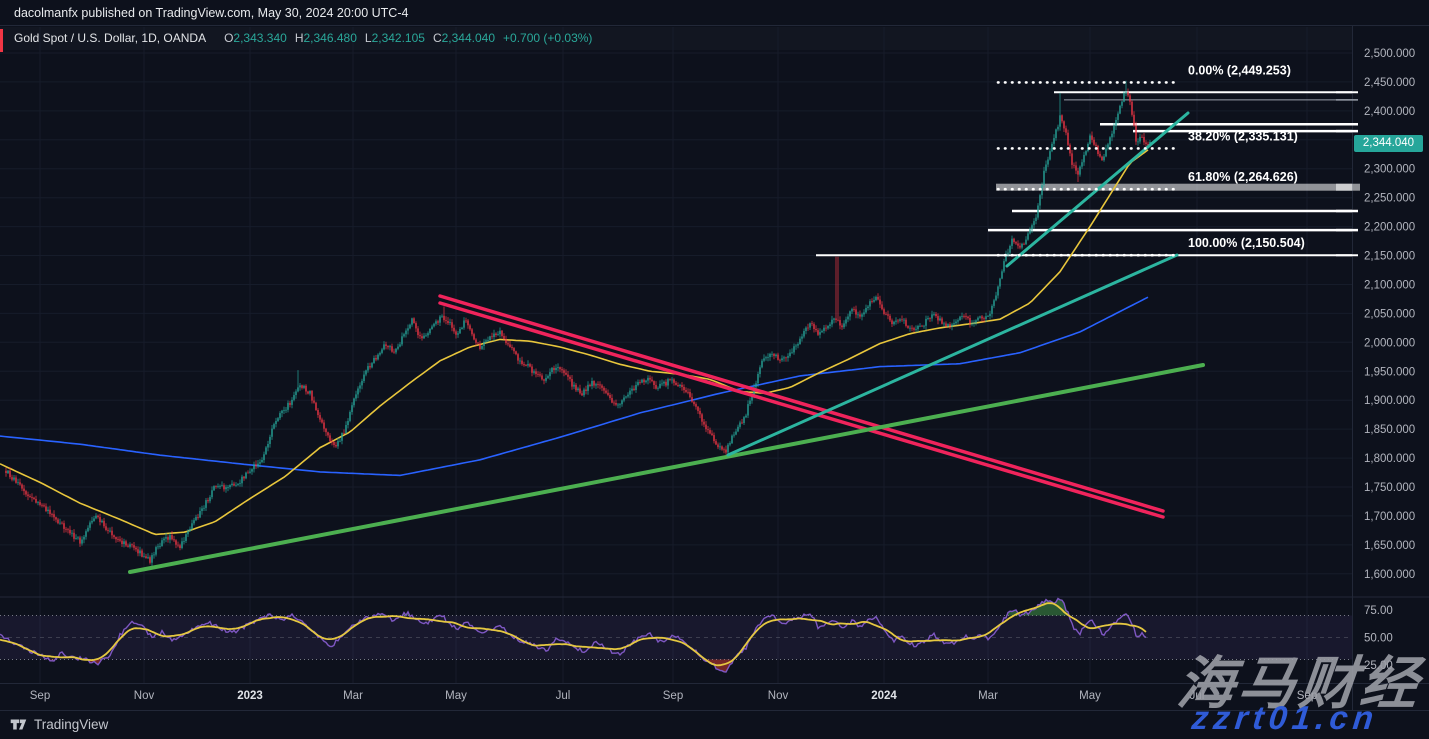 This screenshot has width=1429, height=739. What do you see at coordinates (1389, 575) in the screenshot?
I see `price-tick-label: 1,600.000` at bounding box center [1389, 575].